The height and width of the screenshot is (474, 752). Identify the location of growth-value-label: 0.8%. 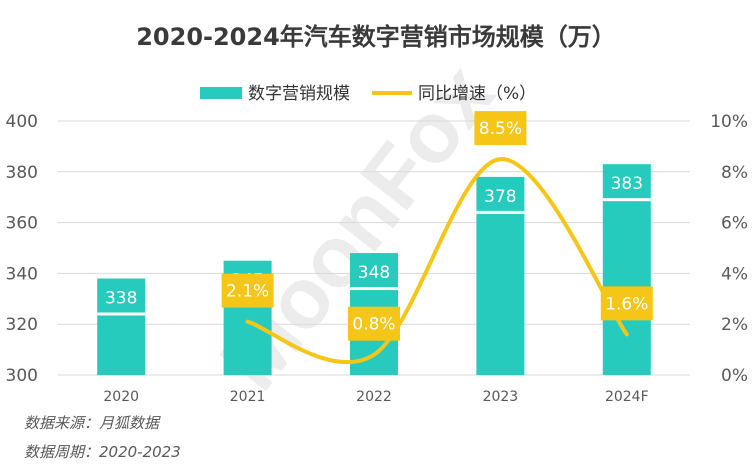
(373, 325).